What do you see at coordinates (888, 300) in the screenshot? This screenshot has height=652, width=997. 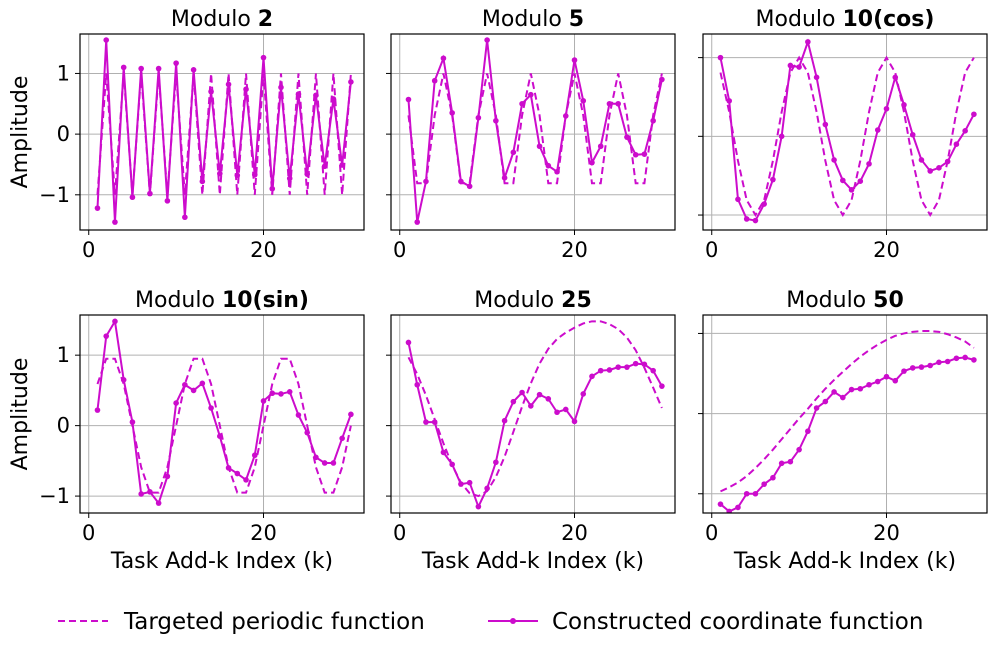 I see `panel-title-value: 50` at bounding box center [888, 300].